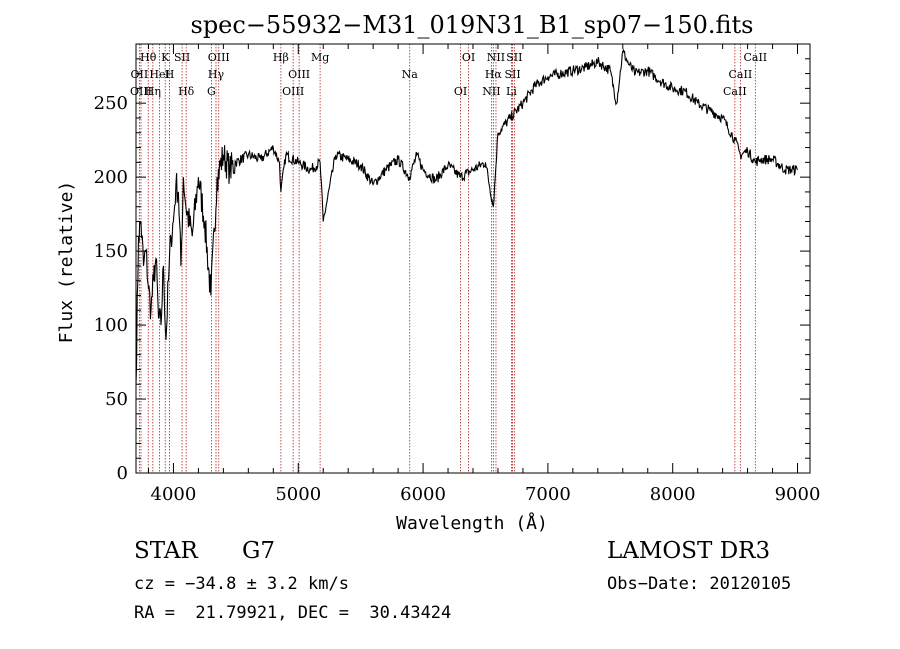 The width and height of the screenshot is (900, 649). I want to click on spectral-line-label: Mg, so click(320, 57).